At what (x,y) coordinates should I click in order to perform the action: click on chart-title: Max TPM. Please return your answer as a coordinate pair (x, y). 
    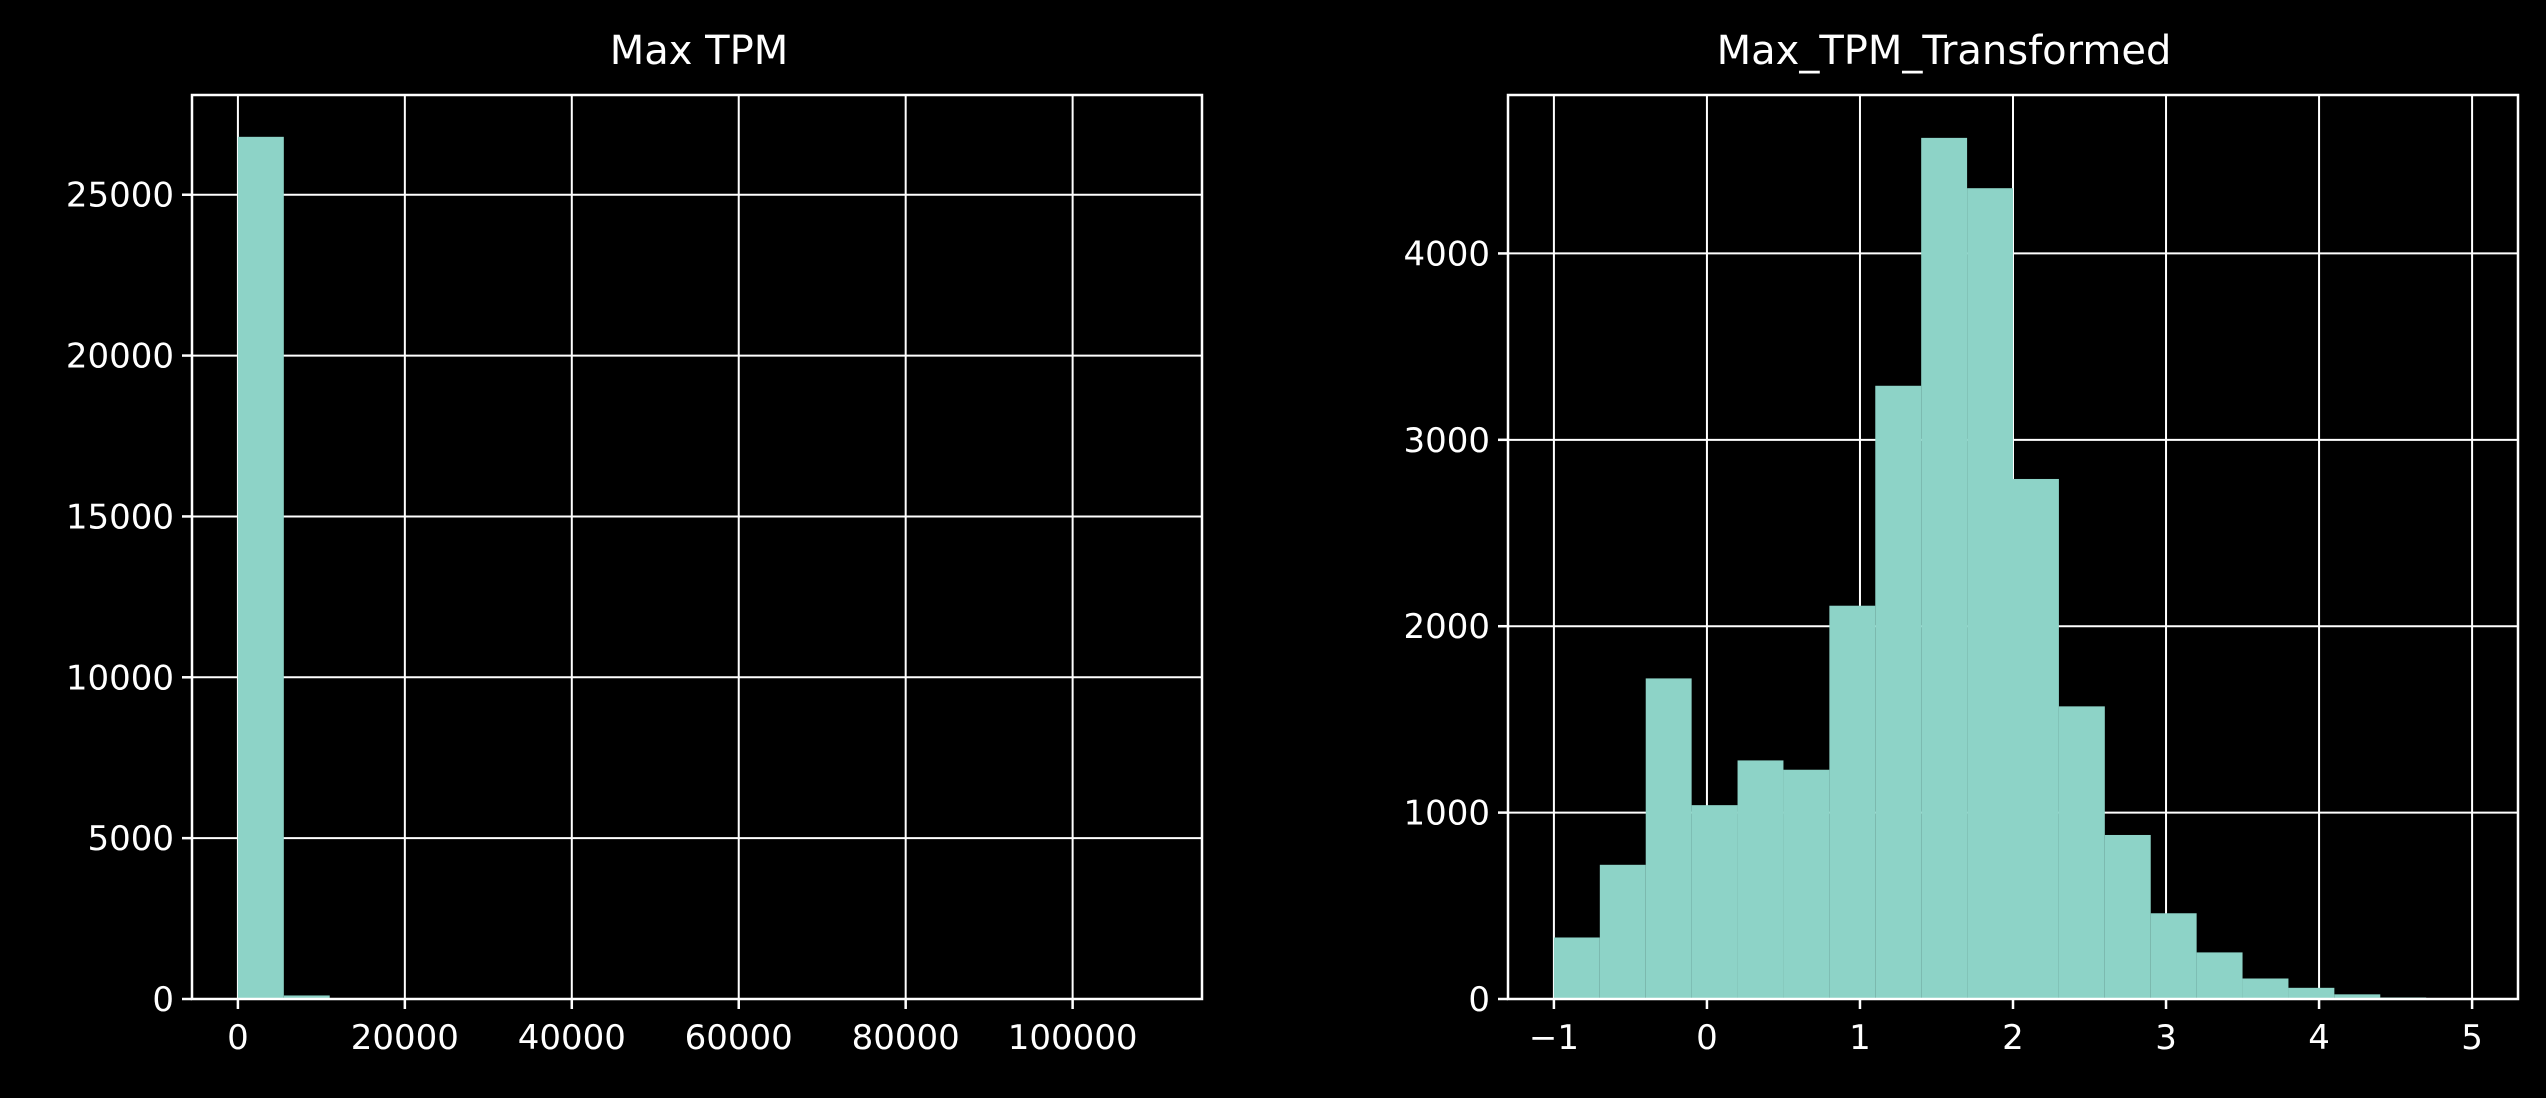
    Looking at the image, I should click on (699, 51).